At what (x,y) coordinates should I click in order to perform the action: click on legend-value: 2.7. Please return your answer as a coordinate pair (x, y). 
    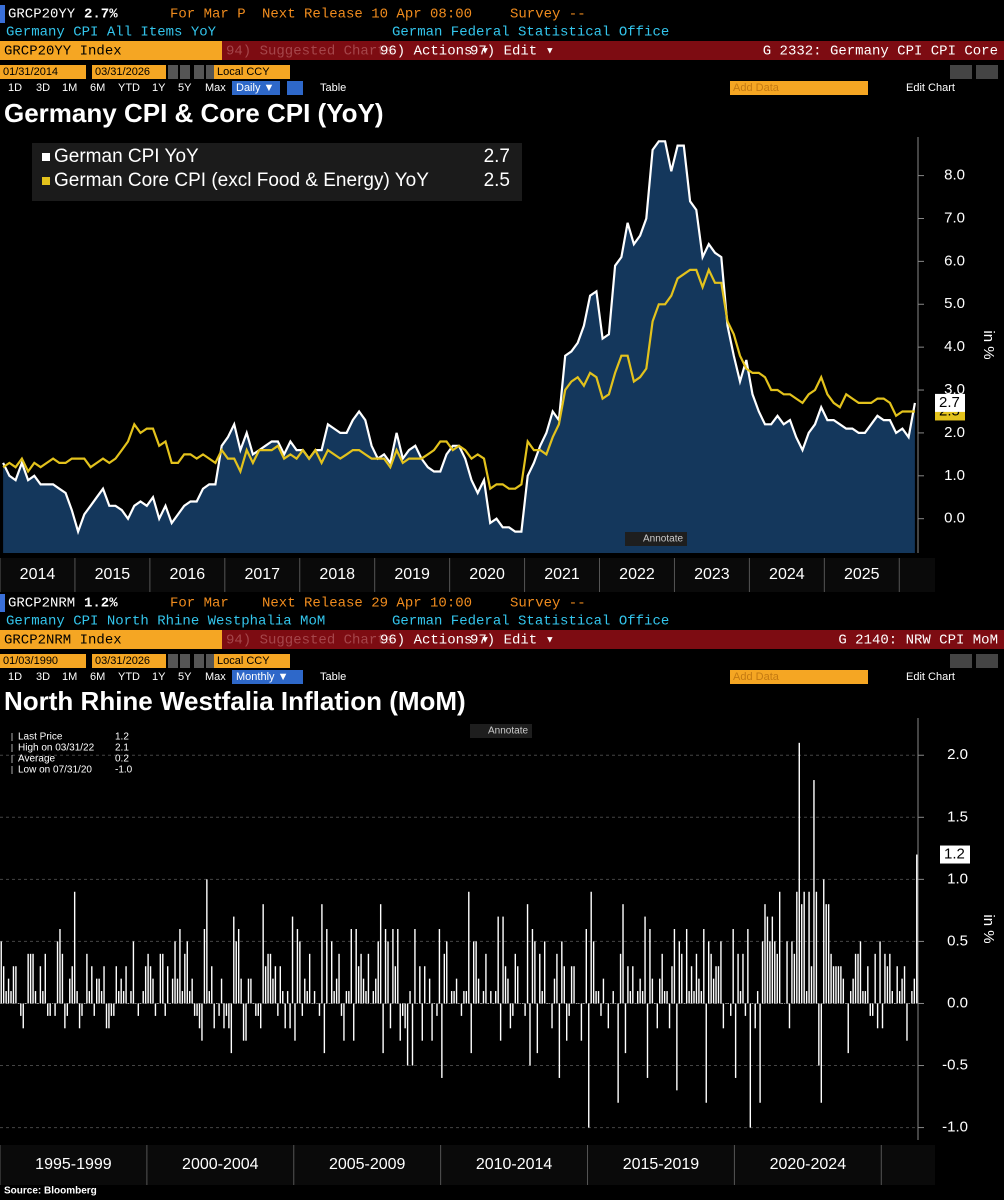
    Looking at the image, I should click on (497, 156).